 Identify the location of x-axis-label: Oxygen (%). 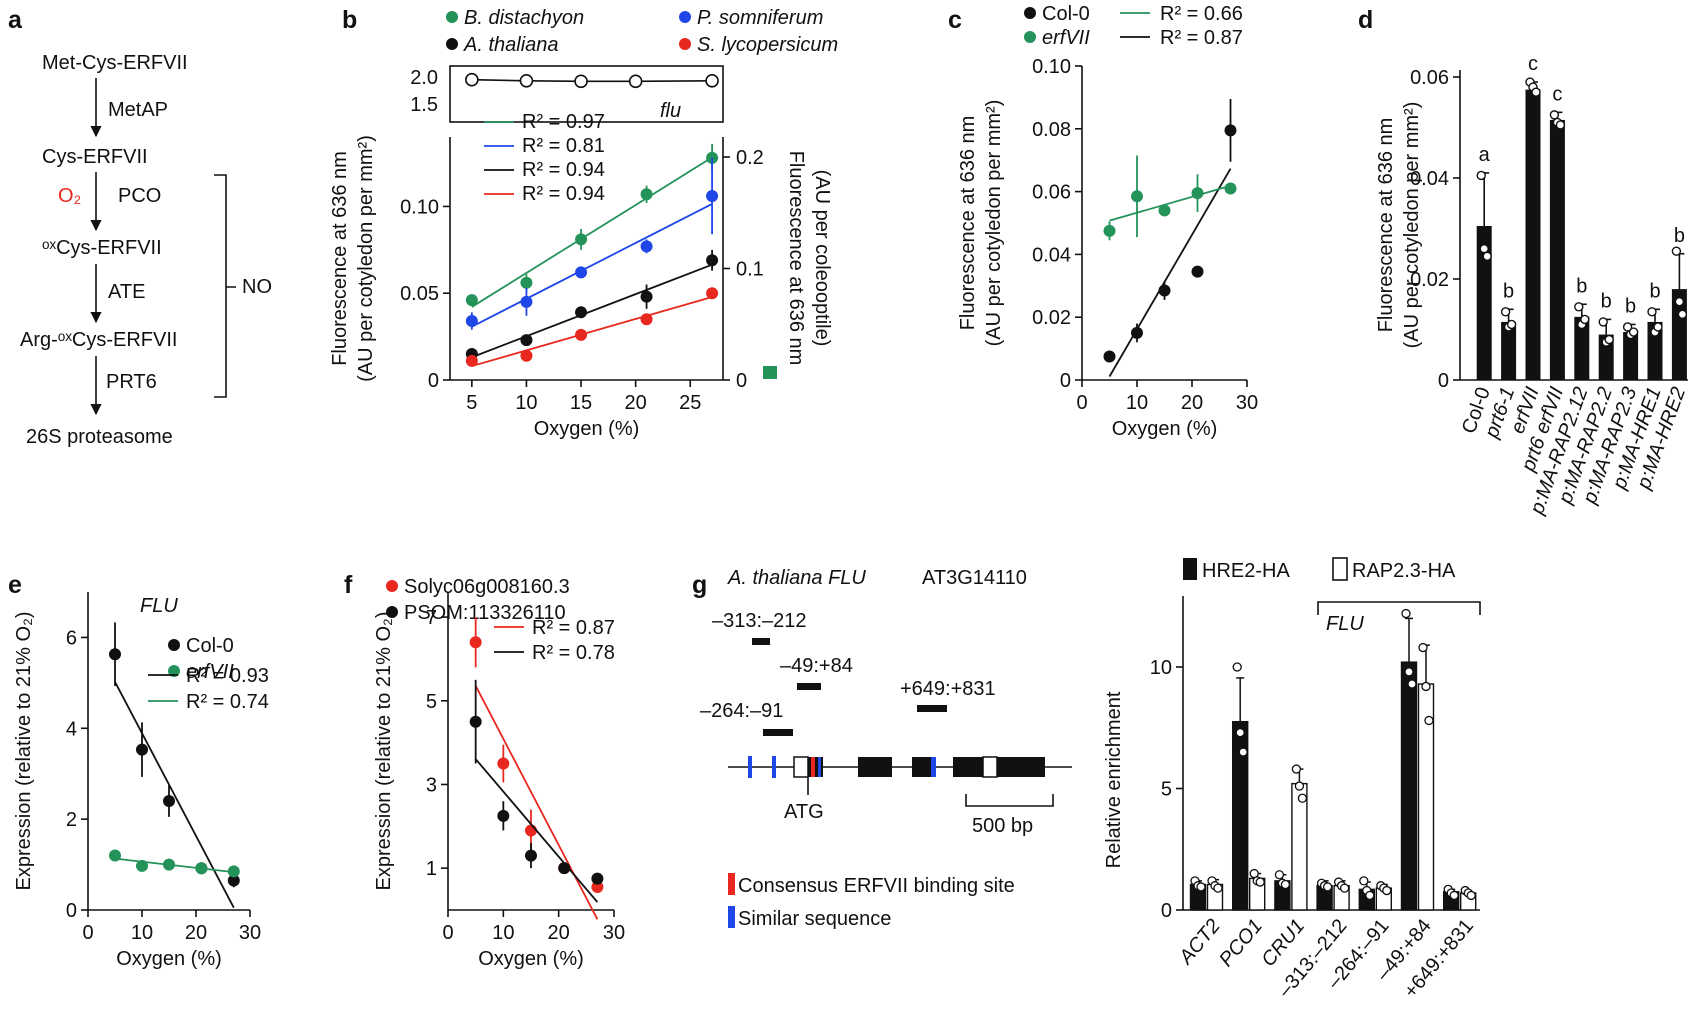
(1165, 429).